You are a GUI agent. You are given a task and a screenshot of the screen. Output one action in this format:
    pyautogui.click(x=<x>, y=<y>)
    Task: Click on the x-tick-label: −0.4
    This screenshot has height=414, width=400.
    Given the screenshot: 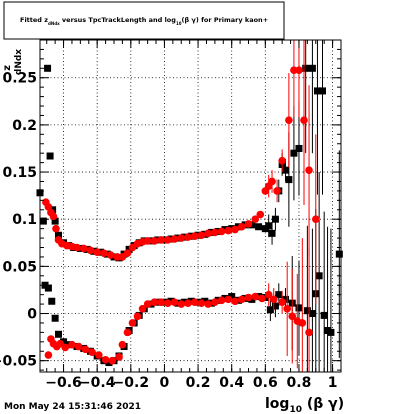 What is the action you would take?
    pyautogui.click(x=97, y=383)
    